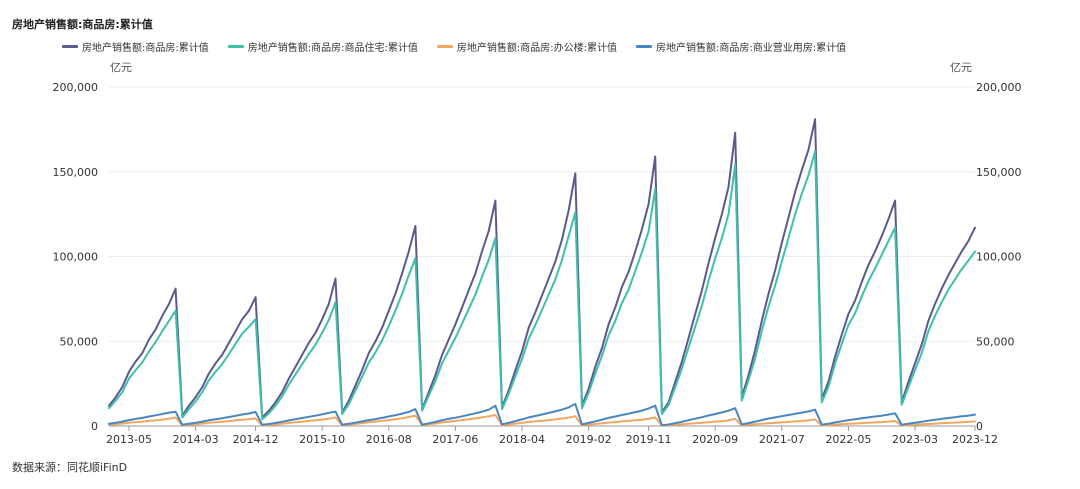 The width and height of the screenshot is (1080, 489). What do you see at coordinates (915, 439) in the screenshot?
I see `x-tick-label: 2023-03` at bounding box center [915, 439].